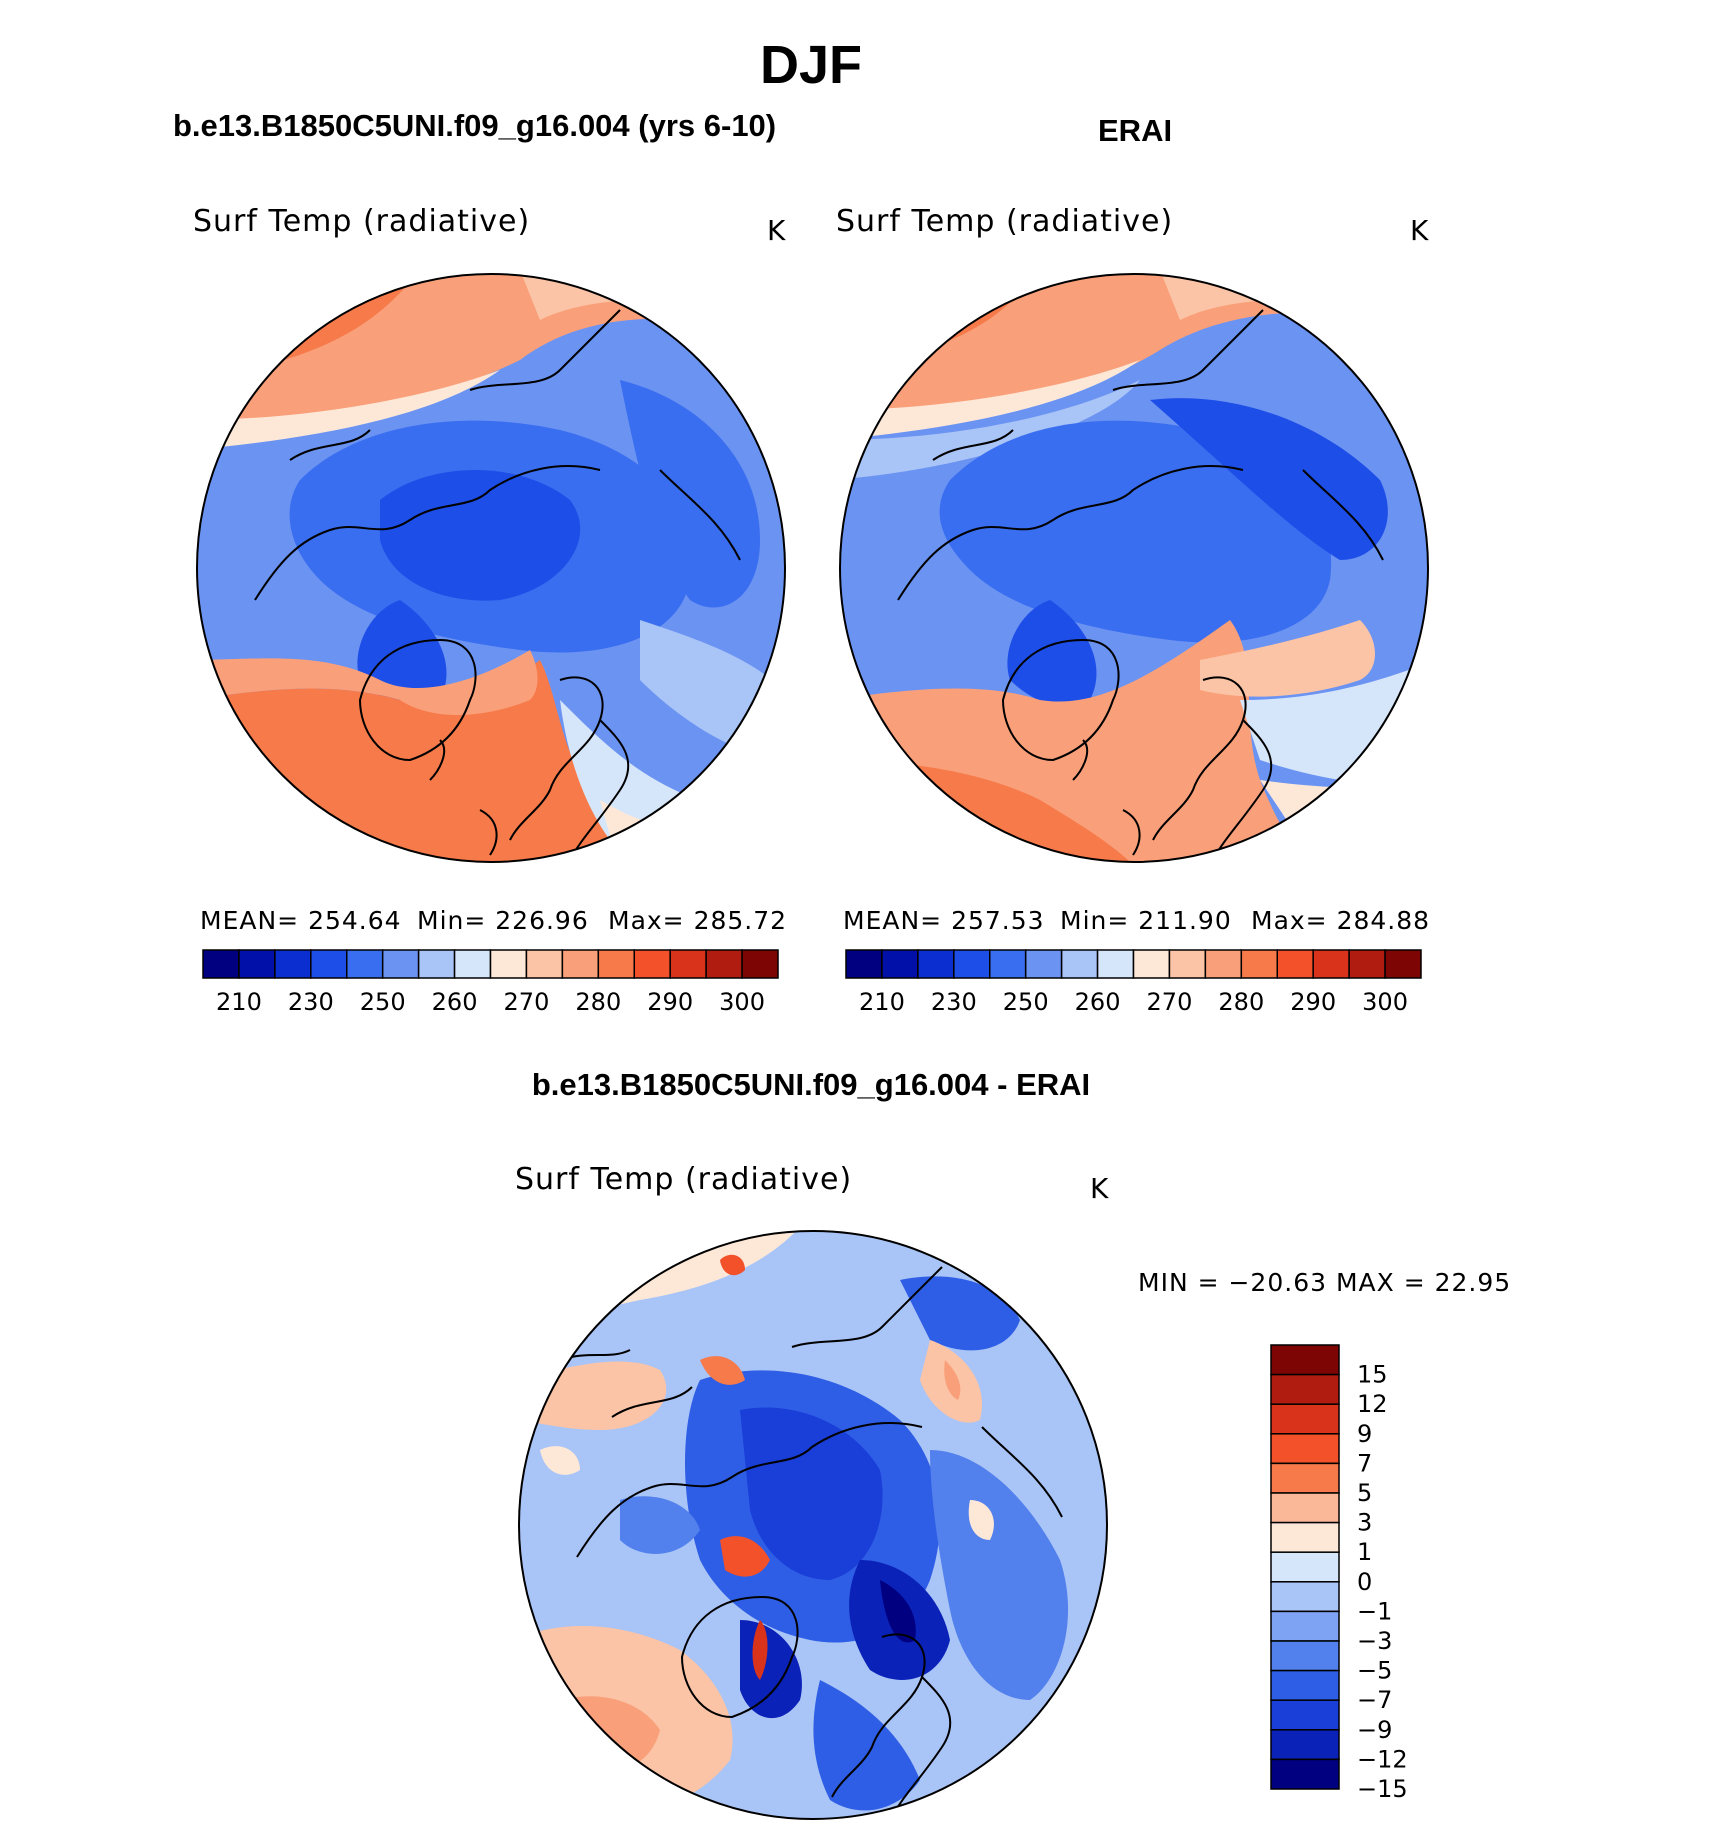 The width and height of the screenshot is (1710, 1840). Describe the element at coordinates (1364, 1552) in the screenshot. I see `diff-colorbar-tick-label: 1` at that location.